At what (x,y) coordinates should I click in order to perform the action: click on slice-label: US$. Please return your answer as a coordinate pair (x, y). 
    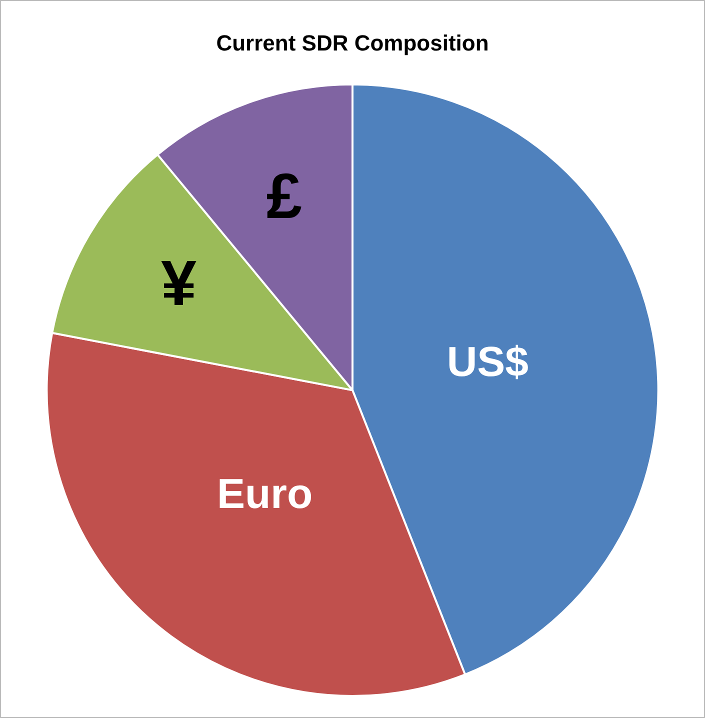
    Looking at the image, I should click on (487, 361).